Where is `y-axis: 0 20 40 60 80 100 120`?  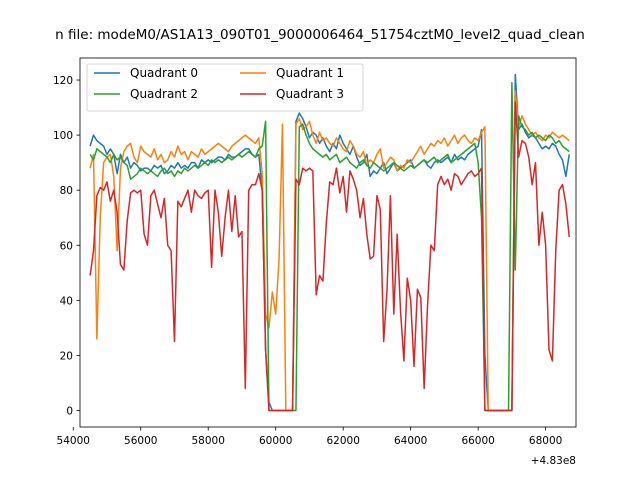
y-axis: 0 20 40 60 80 100 120 is located at coordinates (66, 246).